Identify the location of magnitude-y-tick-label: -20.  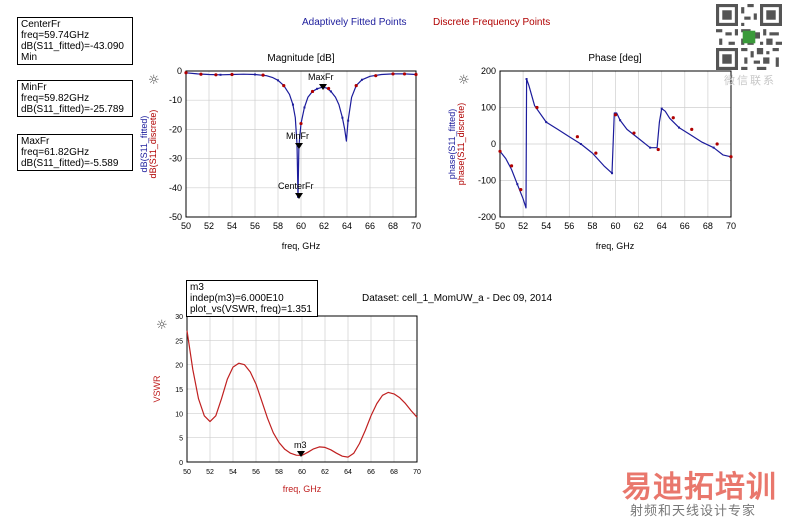
(175, 129).